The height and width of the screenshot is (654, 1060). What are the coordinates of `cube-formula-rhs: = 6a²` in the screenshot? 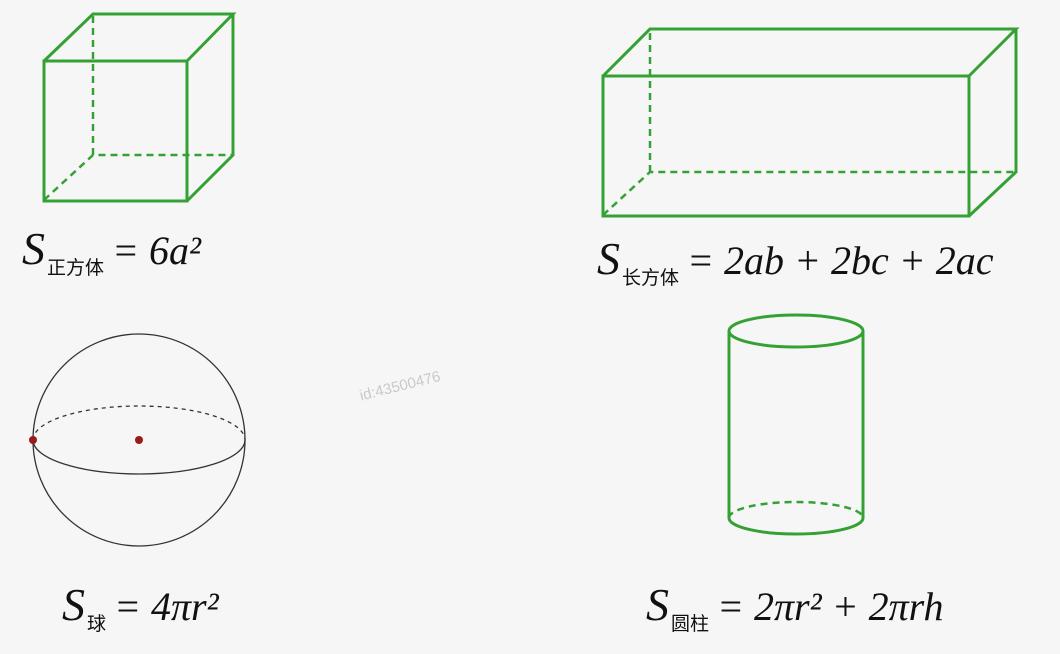 It's located at (156, 250).